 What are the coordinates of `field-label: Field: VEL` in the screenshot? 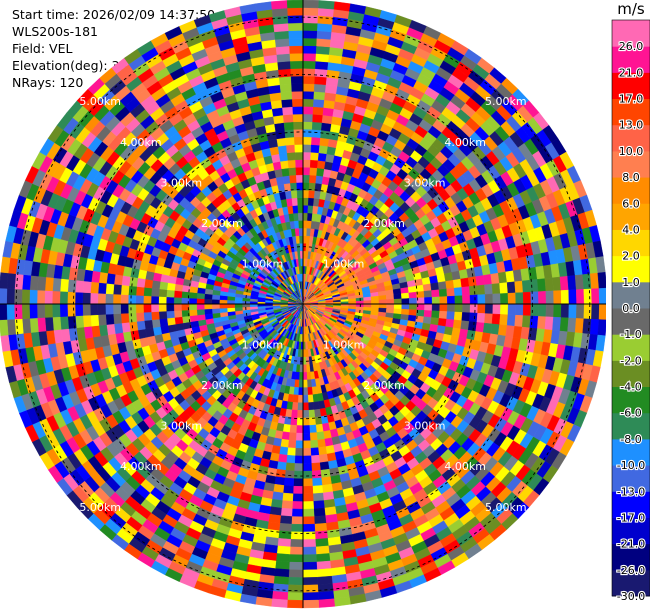 It's located at (42, 48).